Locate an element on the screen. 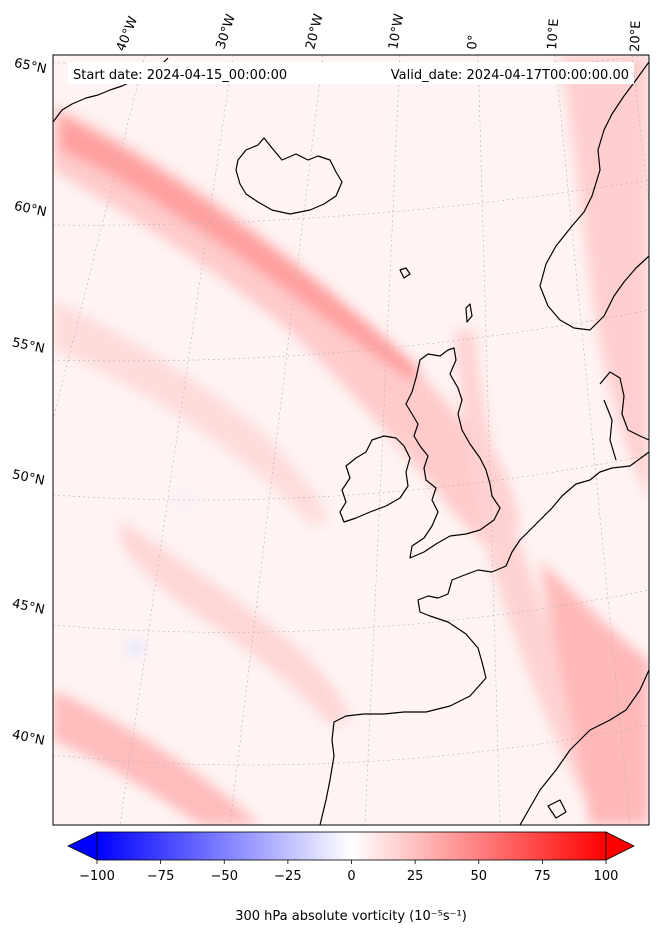  lat-label-45n: 45°N is located at coordinates (28, 606).